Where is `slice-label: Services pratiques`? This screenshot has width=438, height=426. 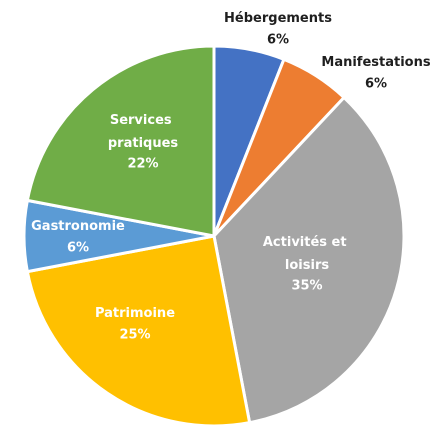 slice-label: Services pratiques is located at coordinates (143, 132).